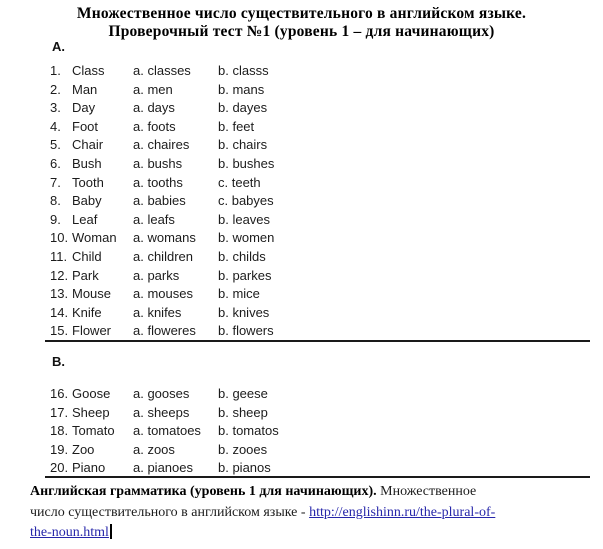  What do you see at coordinates (157, 312) in the screenshot?
I see `option-a: a. knifes` at bounding box center [157, 312].